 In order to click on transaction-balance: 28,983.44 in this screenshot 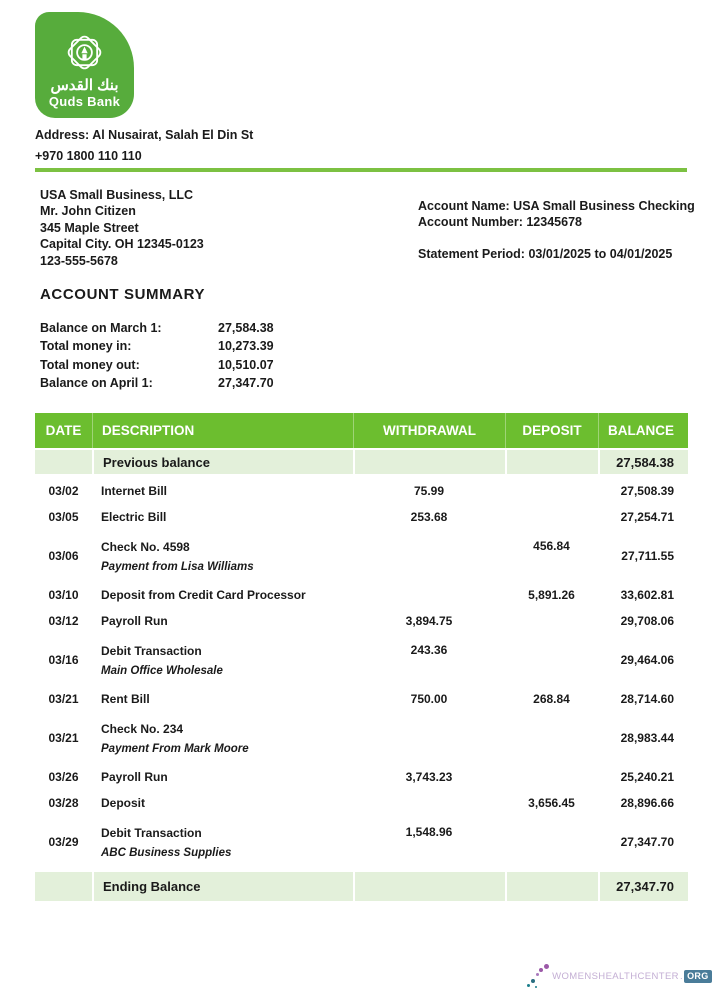, I will do `click(643, 738)`.